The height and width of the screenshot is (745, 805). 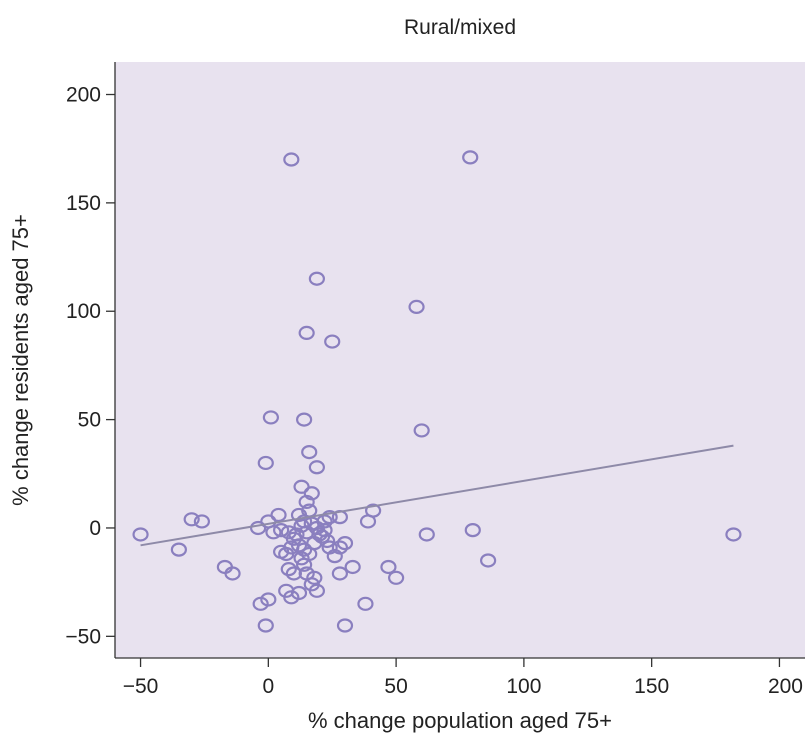 What do you see at coordinates (95, 528) in the screenshot?
I see `y-tick-label: 0` at bounding box center [95, 528].